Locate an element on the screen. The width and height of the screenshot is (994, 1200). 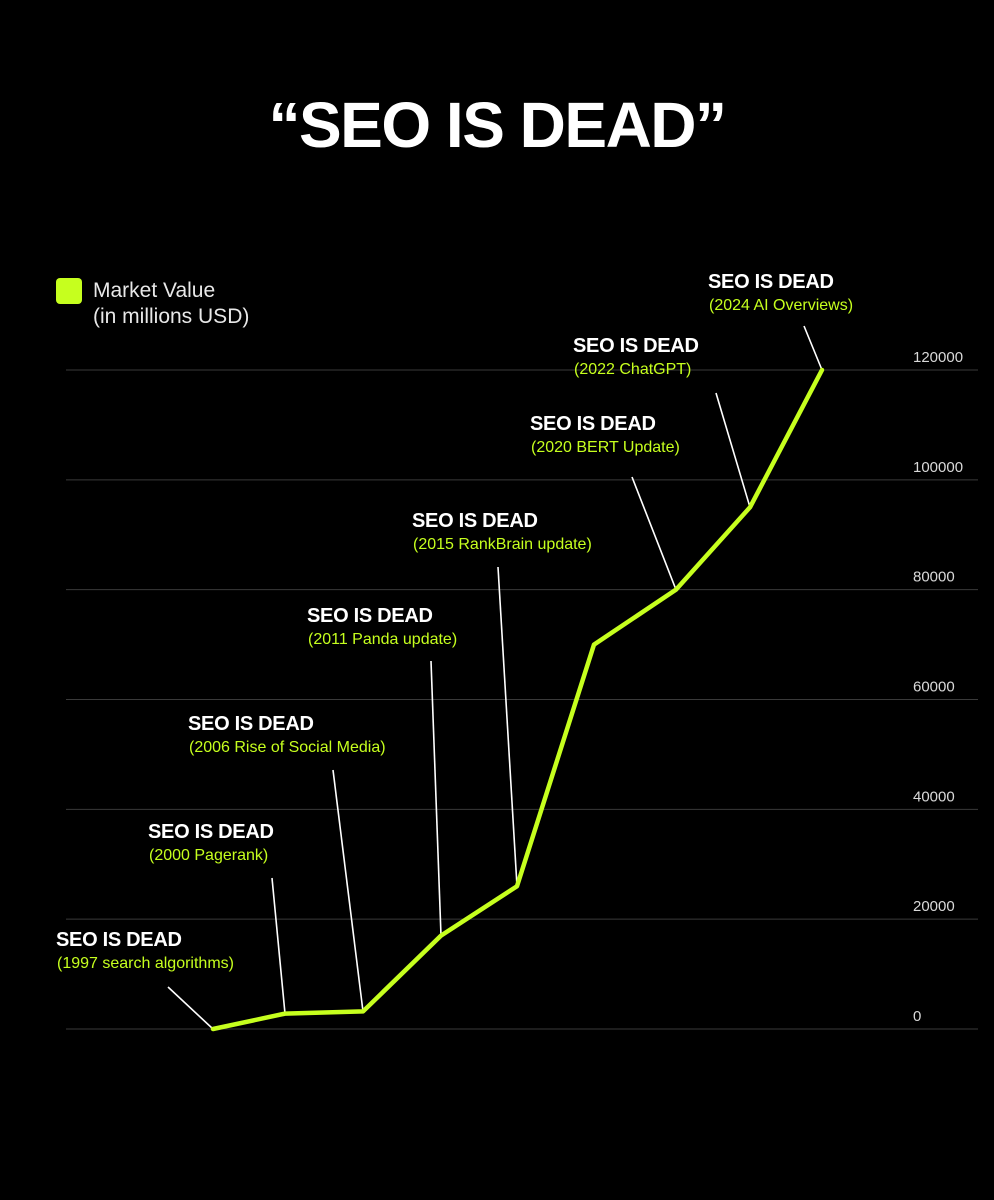
y-tick-label: 60000 is located at coordinates (934, 687).